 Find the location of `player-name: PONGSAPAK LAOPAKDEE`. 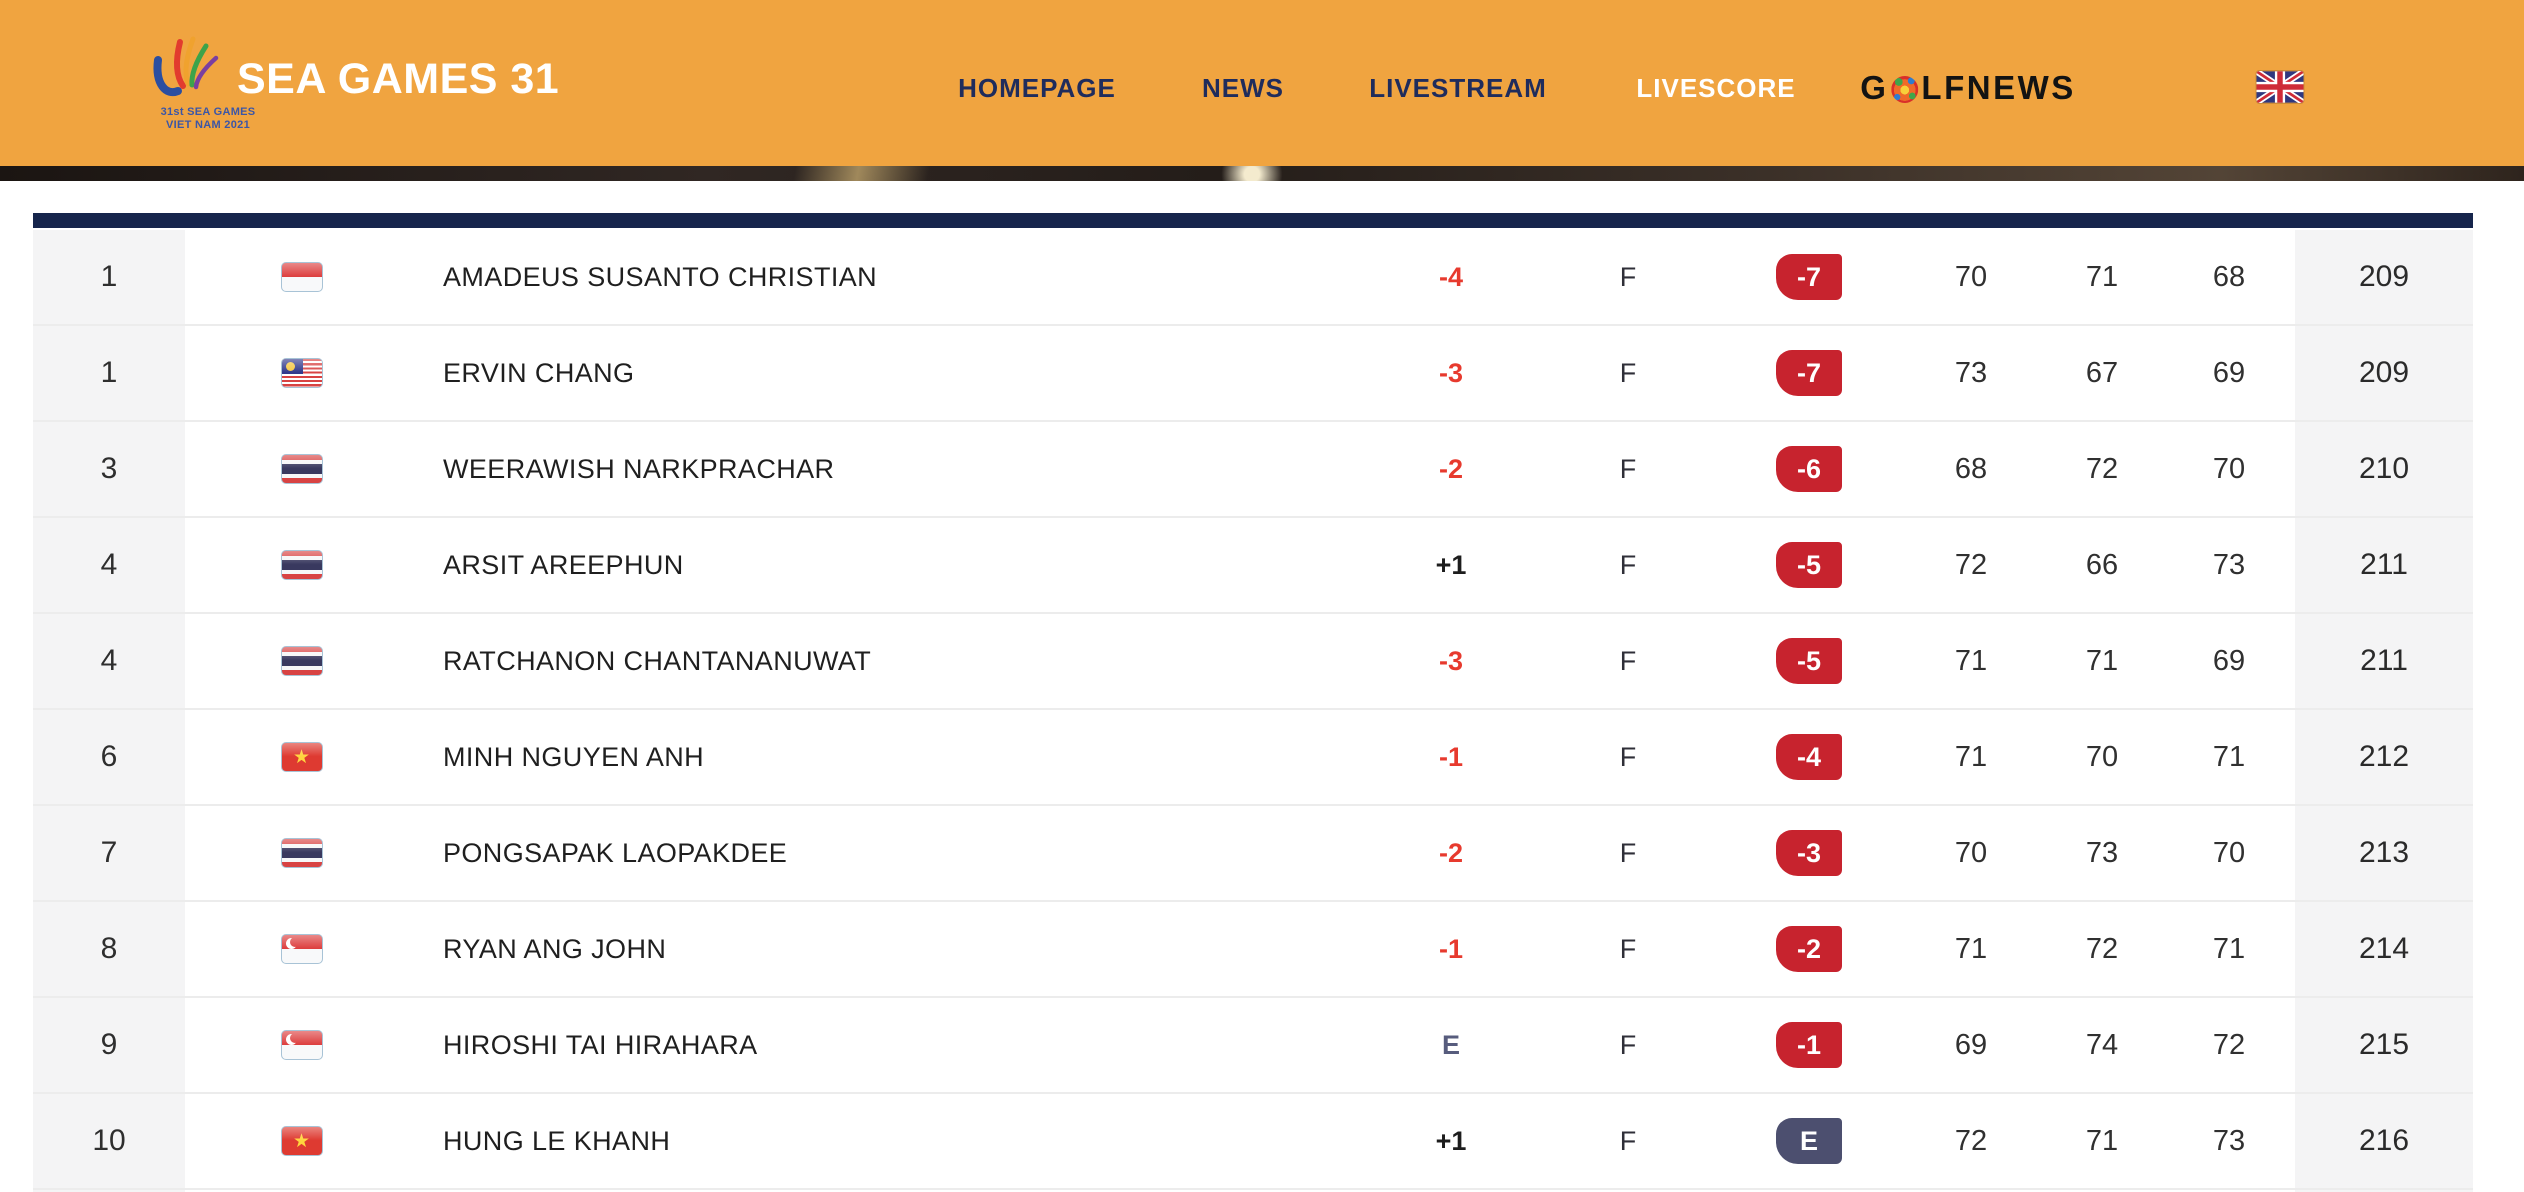

player-name: PONGSAPAK LAOPAKDEE is located at coordinates (615, 852).